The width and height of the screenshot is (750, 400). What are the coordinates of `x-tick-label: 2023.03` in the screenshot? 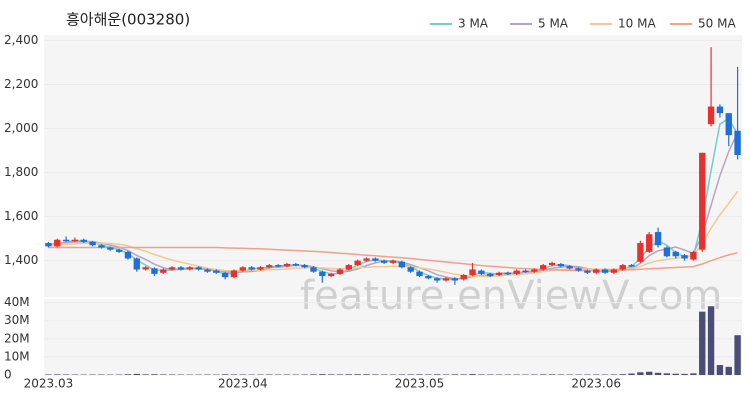 It's located at (49, 384).